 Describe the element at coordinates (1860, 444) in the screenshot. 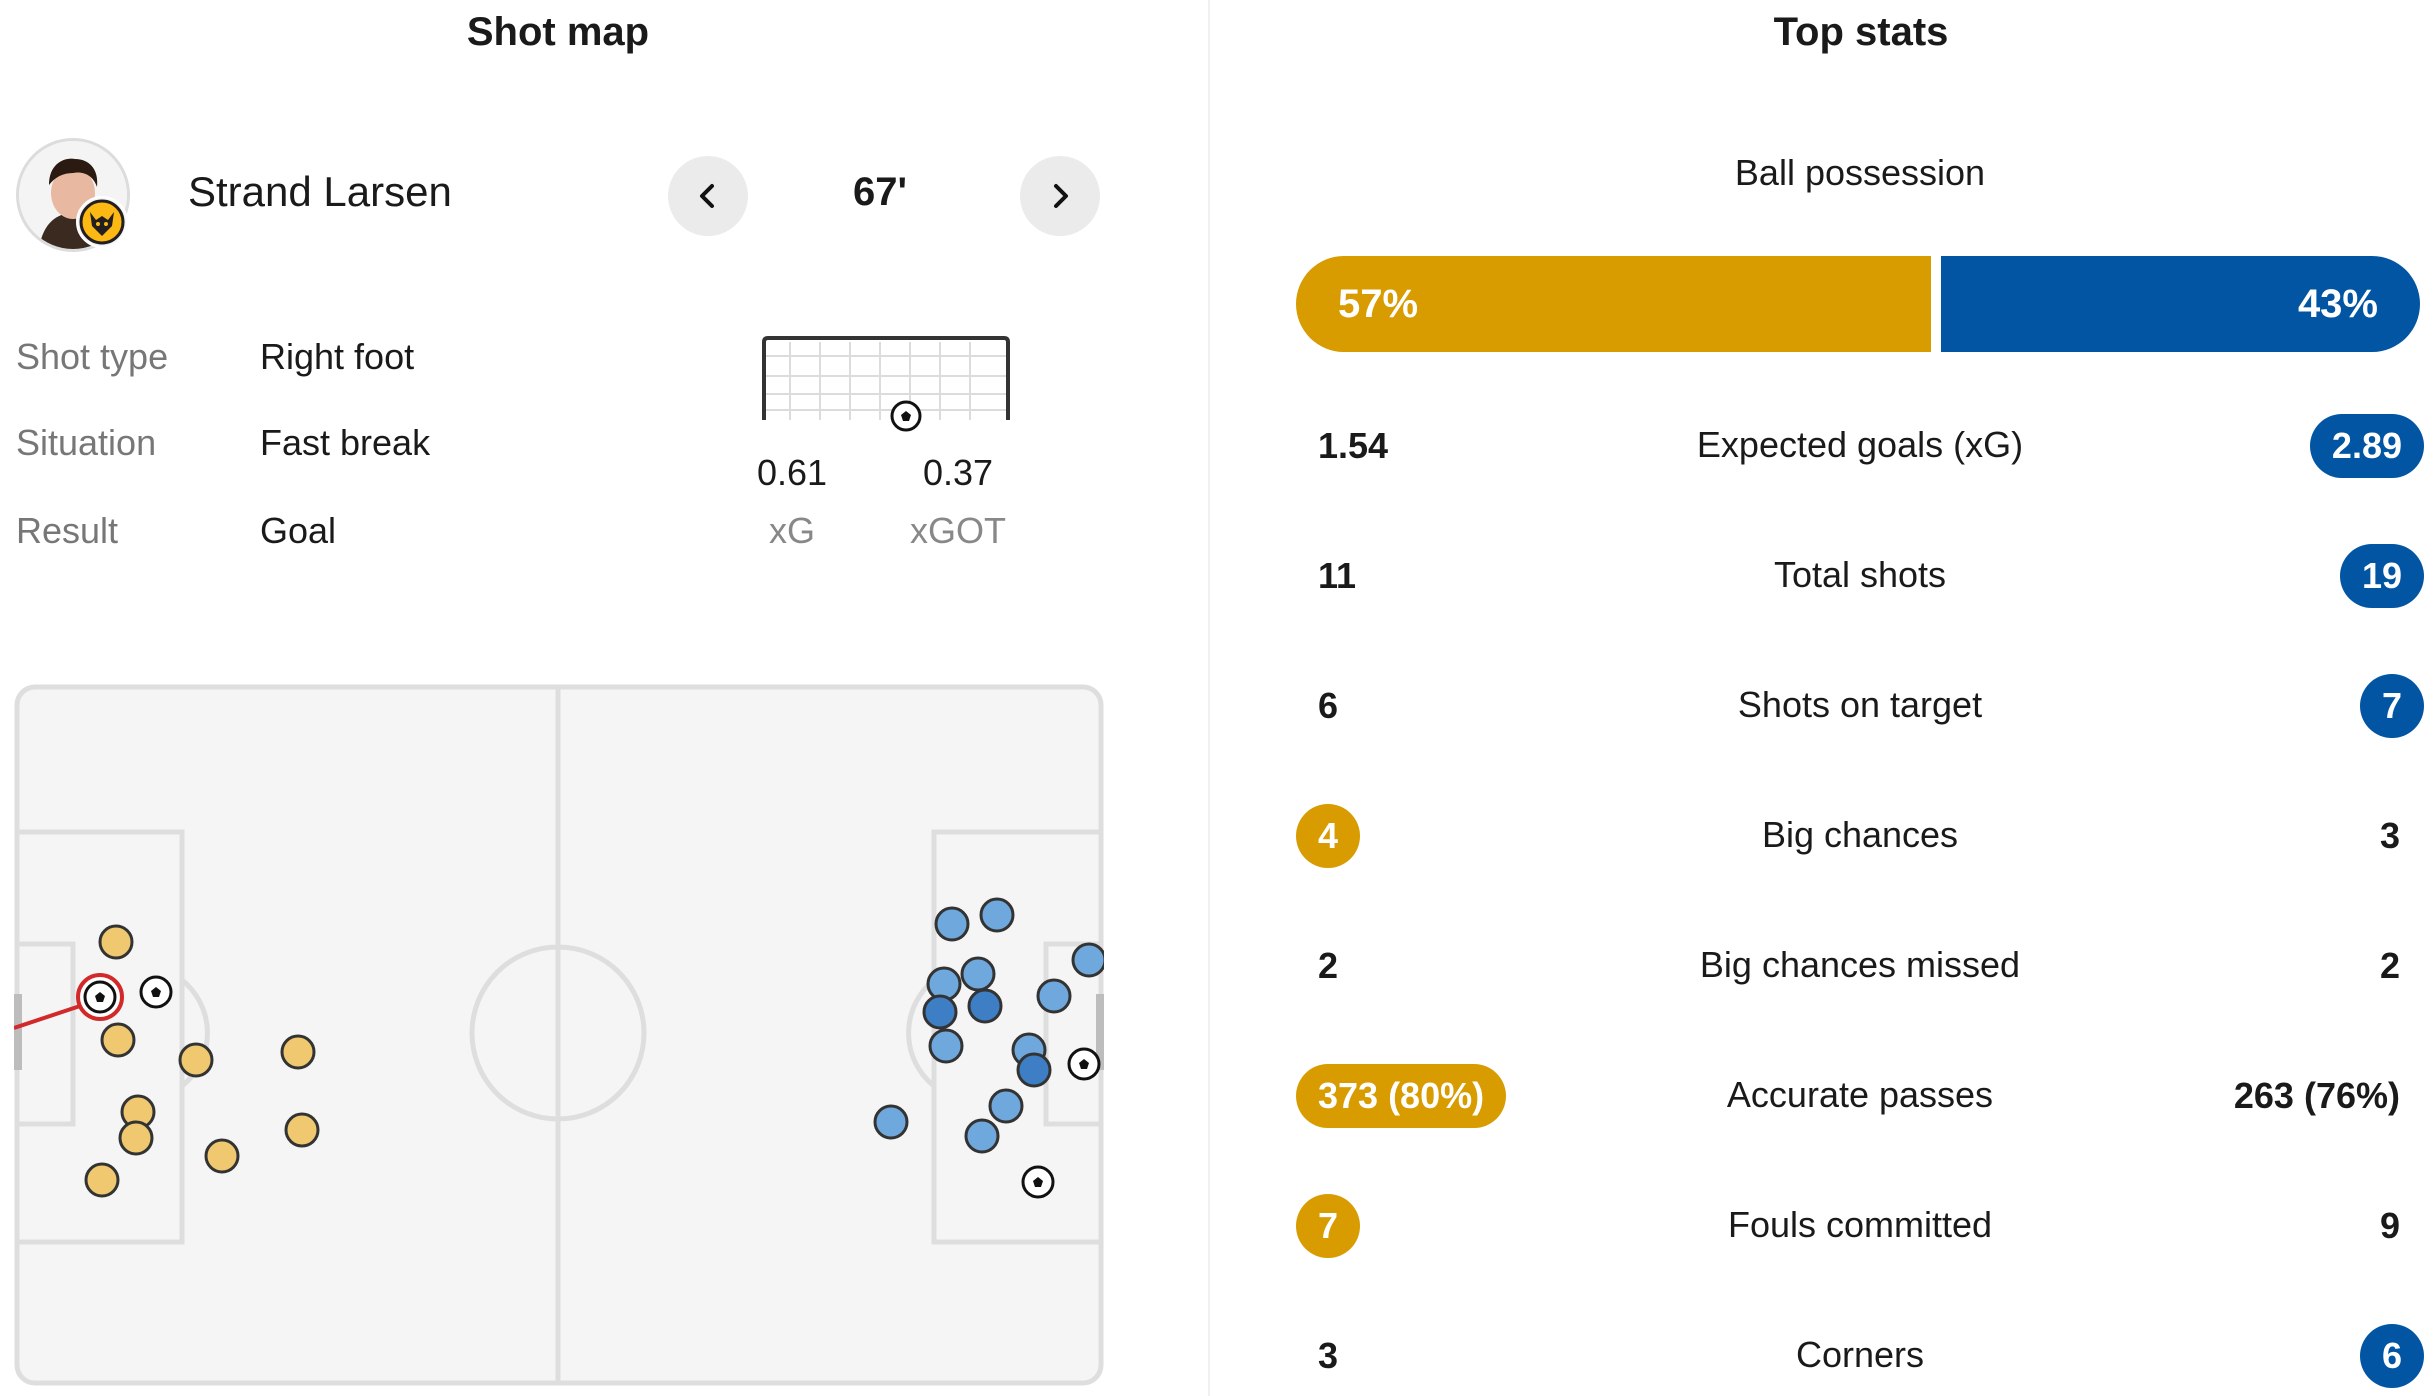

I see `stat-label: Expected goals (xG)` at that location.